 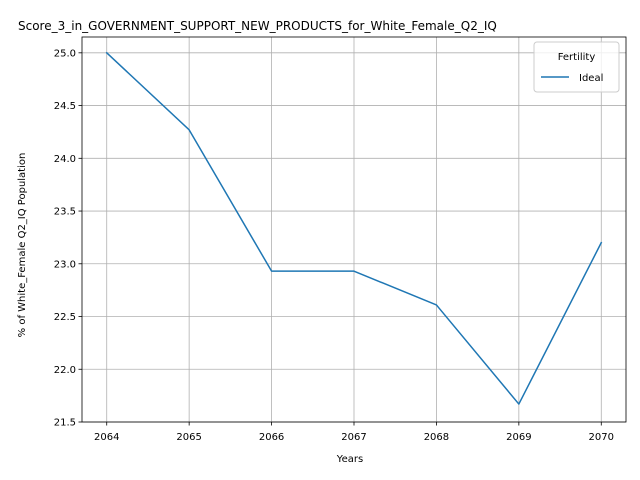 I want to click on y-tick-label: 24.5, so click(x=65, y=106).